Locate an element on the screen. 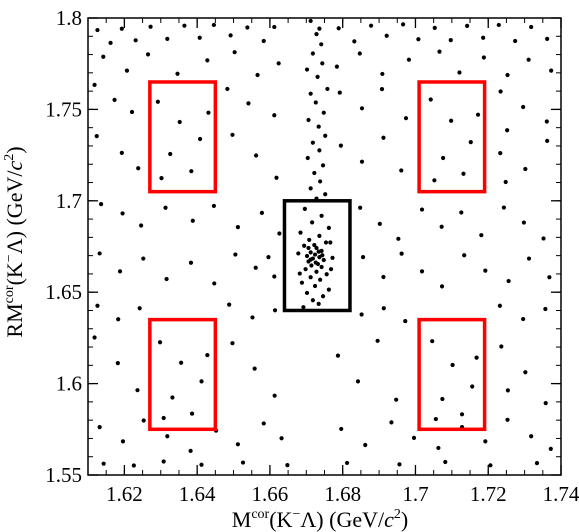 This screenshot has width=579, height=532. x-tick-label: 1.68 is located at coordinates (342, 494).